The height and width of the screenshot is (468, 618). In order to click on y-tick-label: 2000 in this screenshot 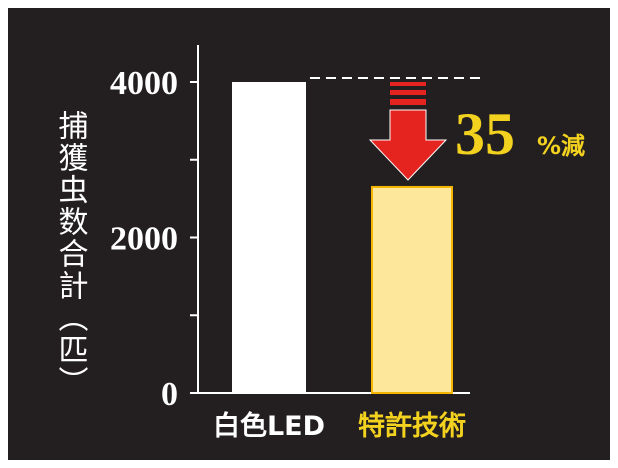, I will do `click(144, 239)`.